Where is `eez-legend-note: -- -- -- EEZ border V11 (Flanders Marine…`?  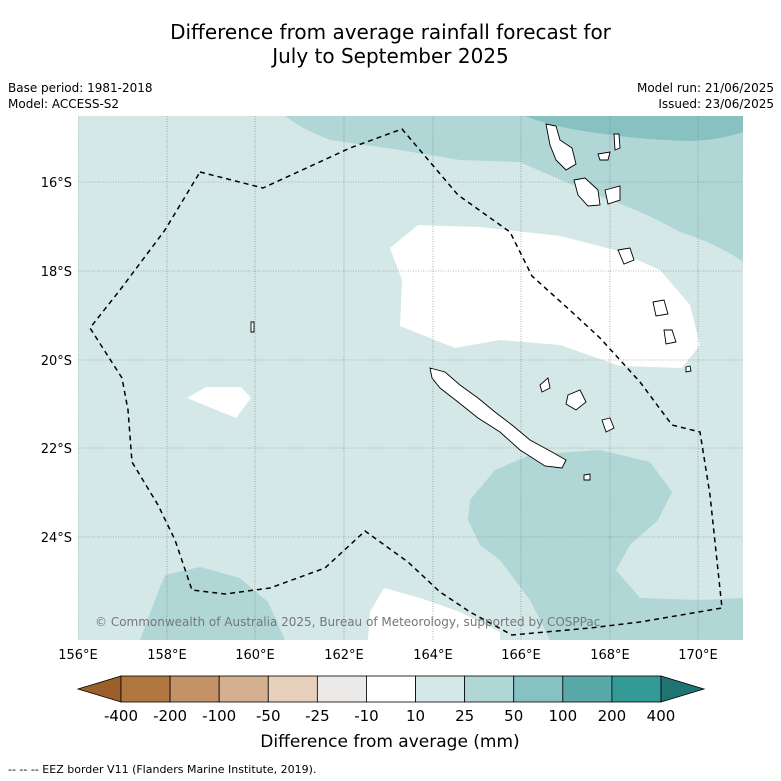 eez-legend-note: -- -- -- EEZ border V11 (Flanders Marine… is located at coordinates (162, 769).